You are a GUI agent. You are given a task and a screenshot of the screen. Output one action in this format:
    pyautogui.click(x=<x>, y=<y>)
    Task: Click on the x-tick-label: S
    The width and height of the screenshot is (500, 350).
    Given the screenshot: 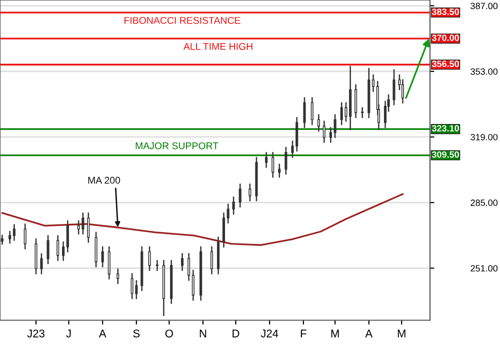 What is the action you would take?
    pyautogui.click(x=136, y=334)
    